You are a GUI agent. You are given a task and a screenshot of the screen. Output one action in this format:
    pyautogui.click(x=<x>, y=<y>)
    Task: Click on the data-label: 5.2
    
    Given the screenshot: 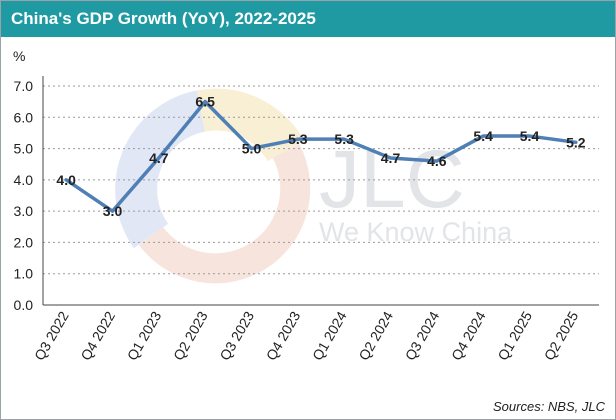 What is the action you would take?
    pyautogui.click(x=576, y=142)
    